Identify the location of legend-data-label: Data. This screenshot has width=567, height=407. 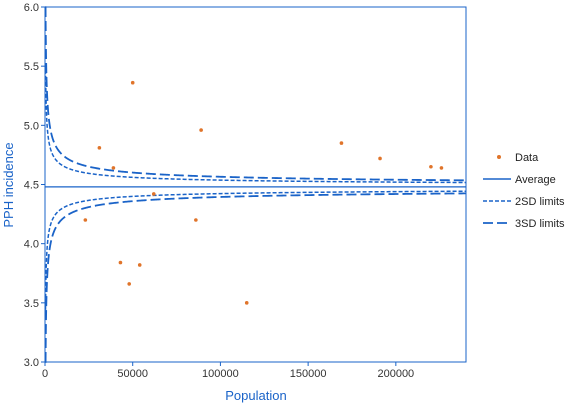
(527, 158).